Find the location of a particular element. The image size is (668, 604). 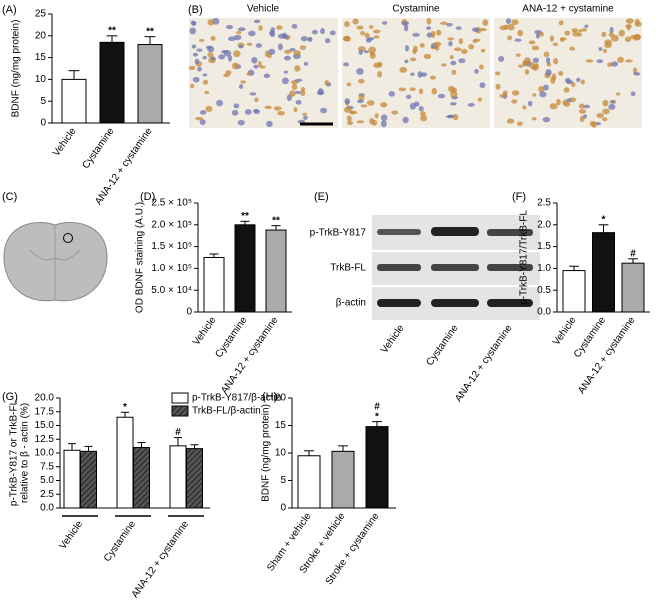

legend-label: TrkB-FL/β-actin is located at coordinates (226, 411).